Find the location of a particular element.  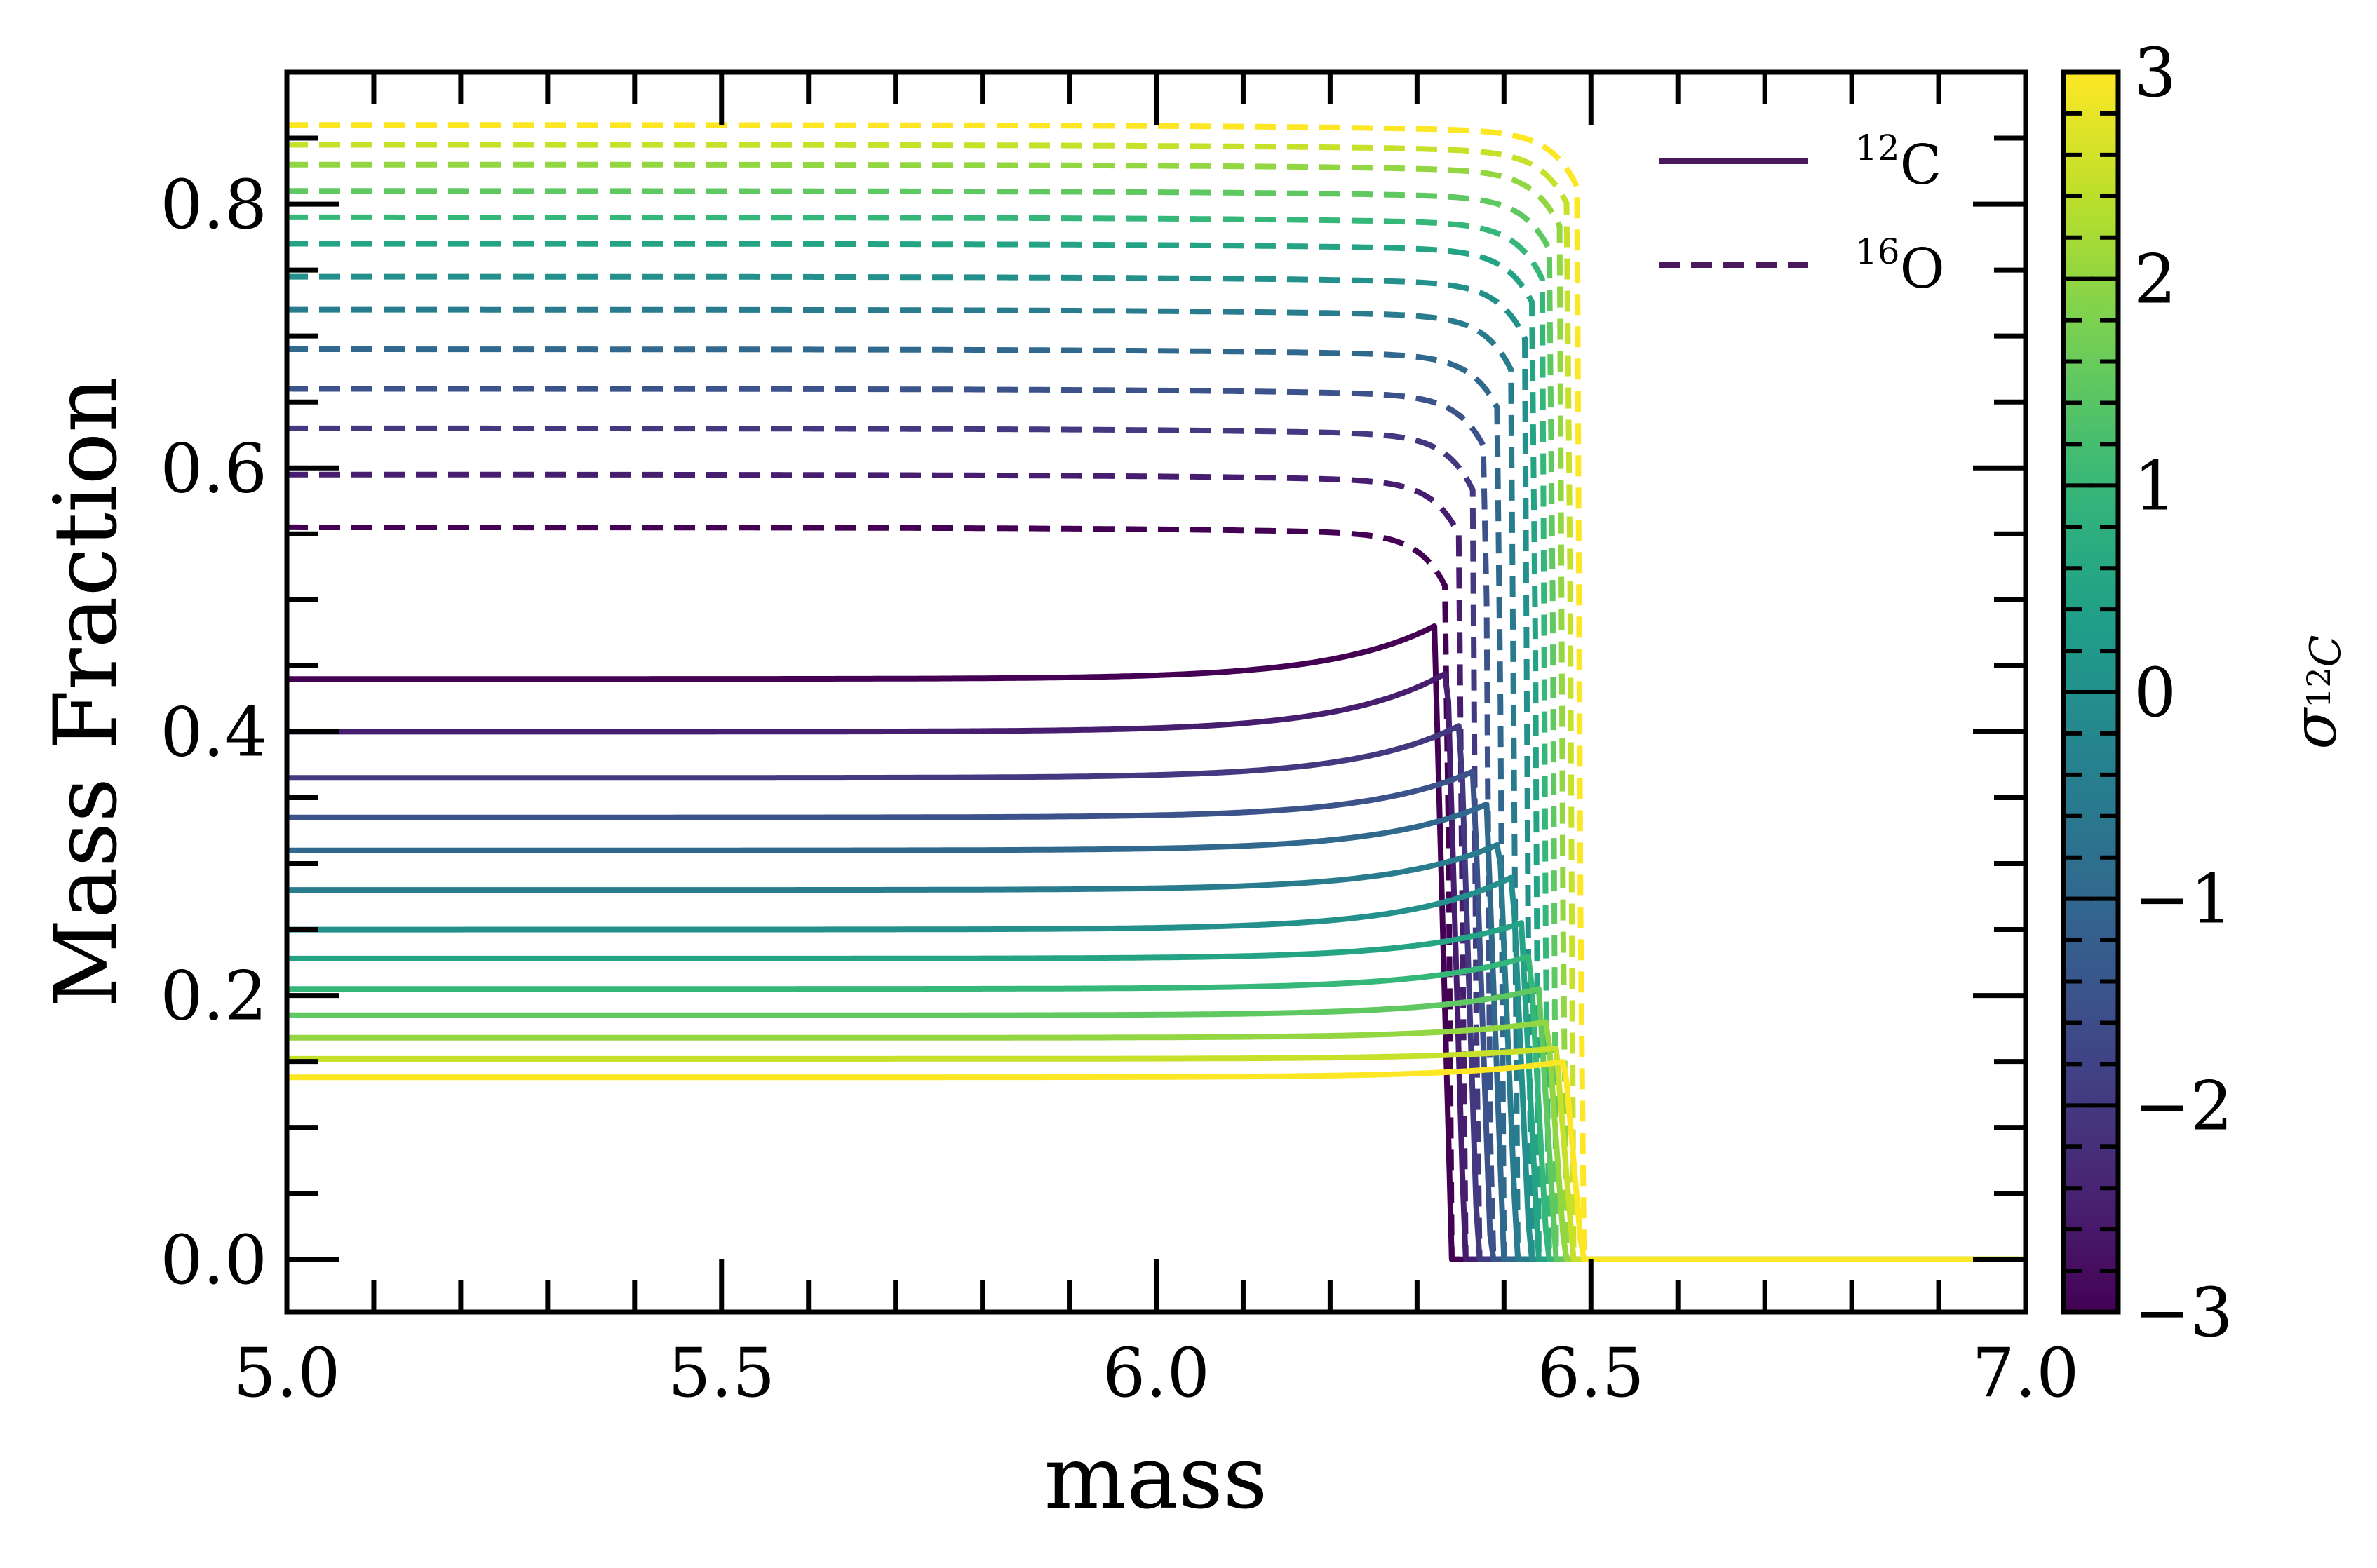

colorbar-ticks: −3 −2 −1 0 1 2 3 is located at coordinates (2148, 693).